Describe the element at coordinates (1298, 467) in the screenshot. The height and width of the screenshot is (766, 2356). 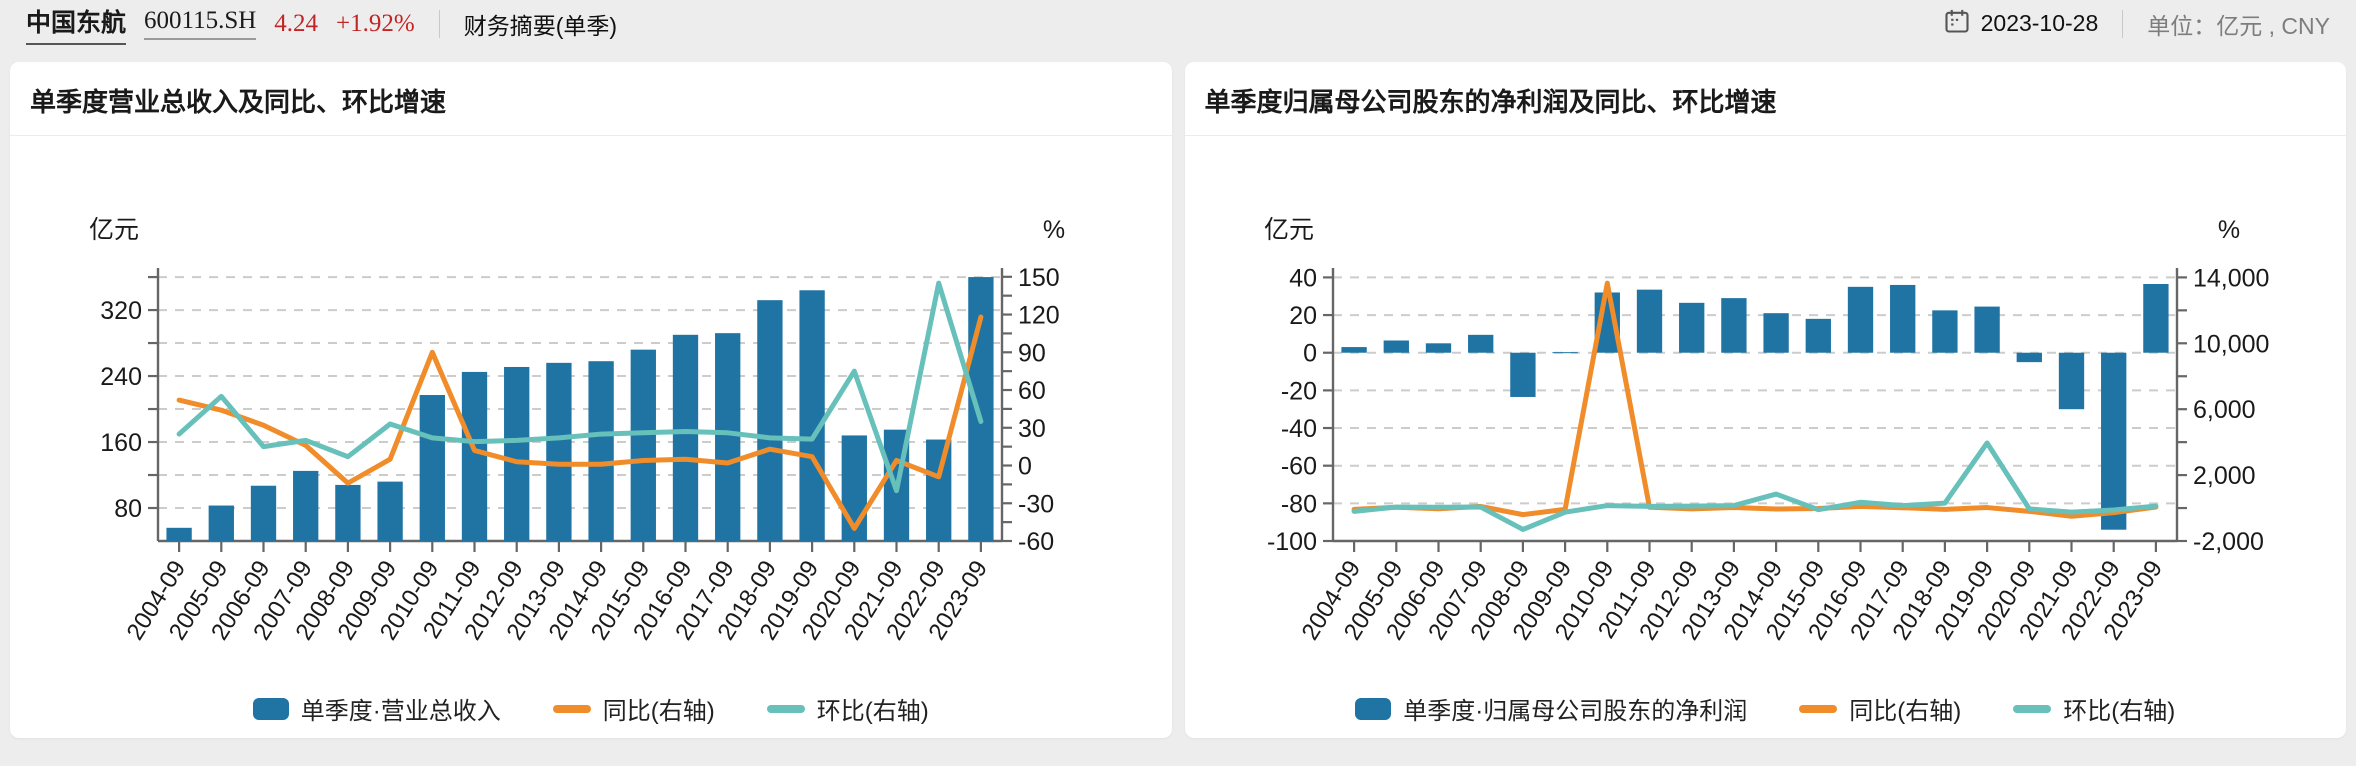
I see `left-axis-label: -60` at that location.